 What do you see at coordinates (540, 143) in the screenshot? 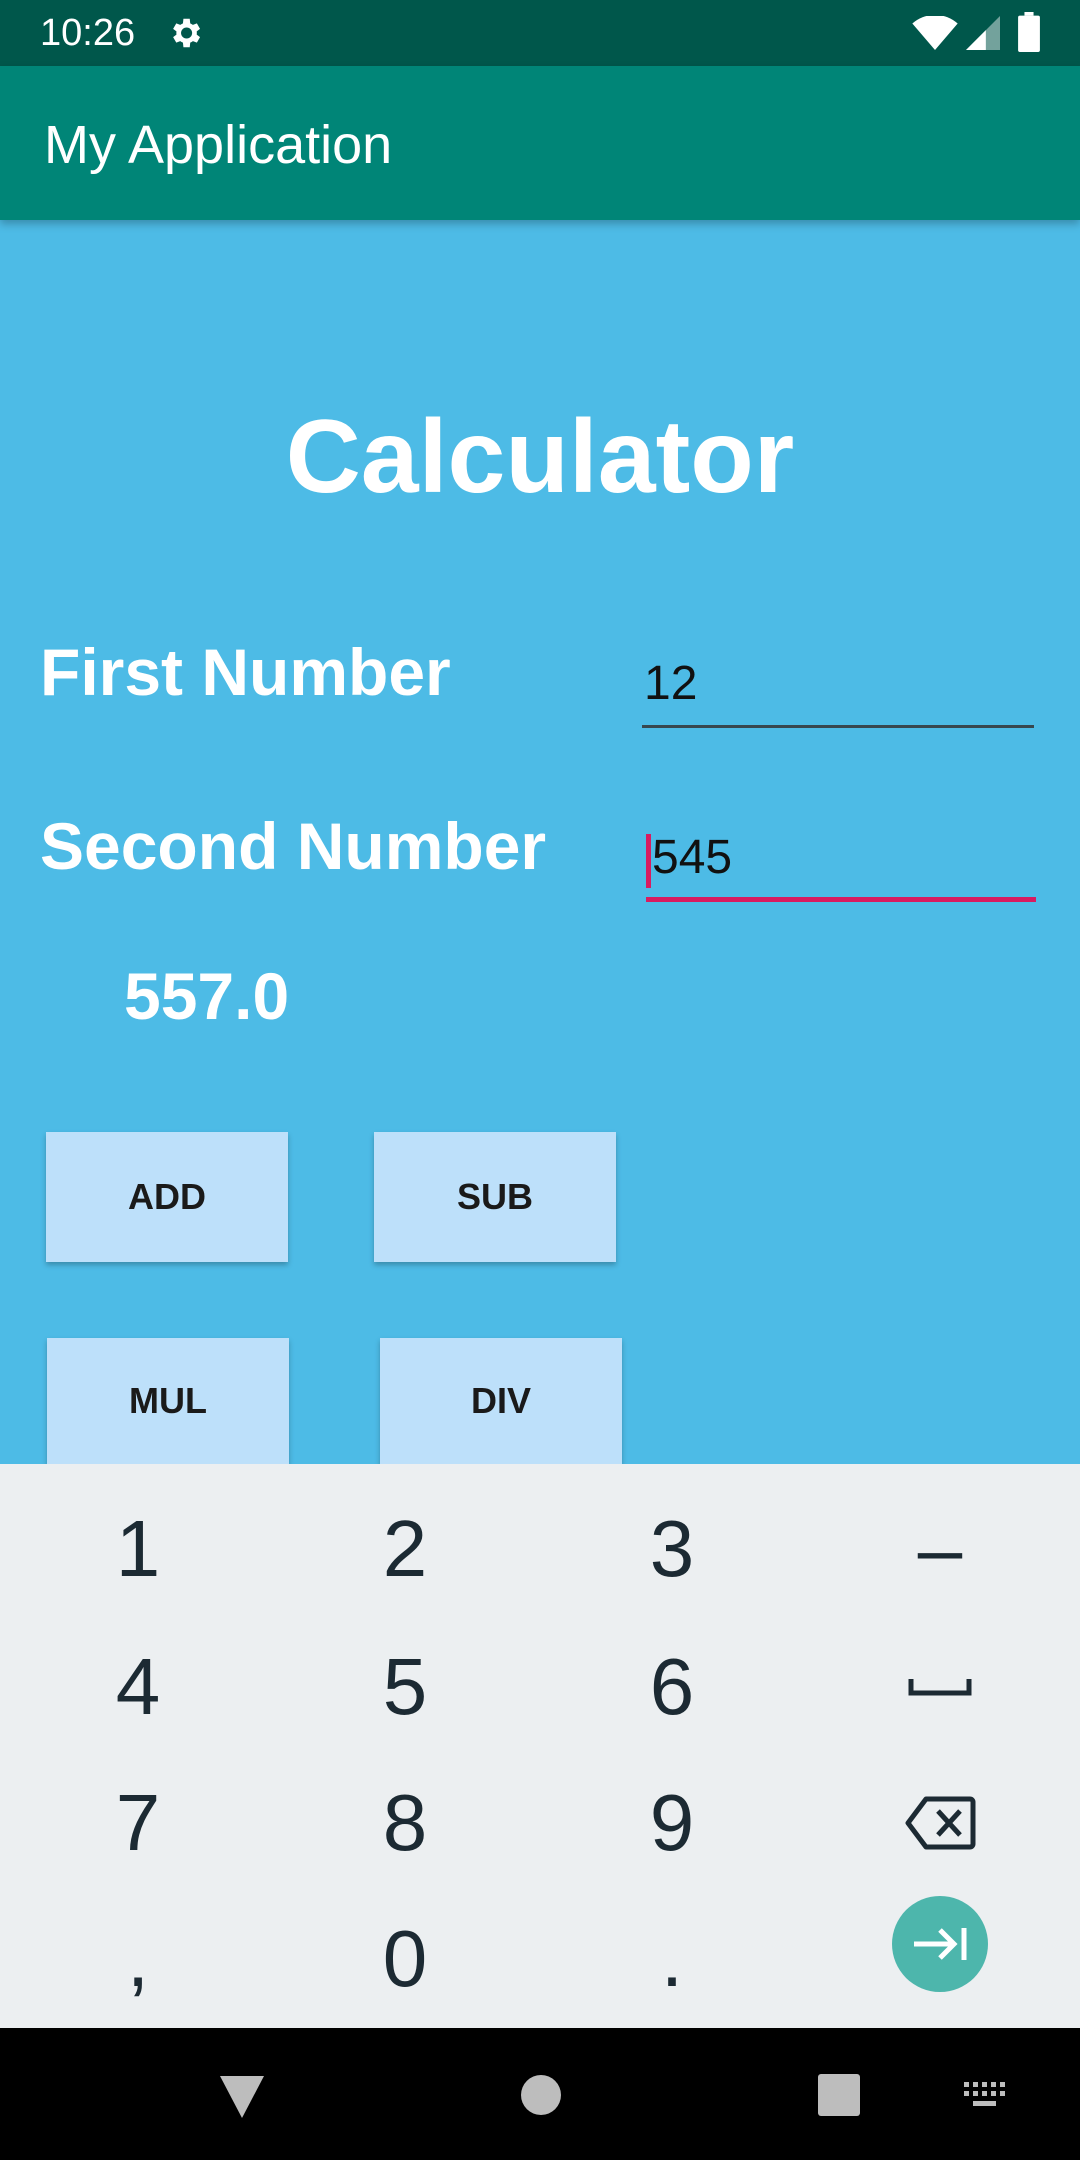
I see `app-bar: My Application` at bounding box center [540, 143].